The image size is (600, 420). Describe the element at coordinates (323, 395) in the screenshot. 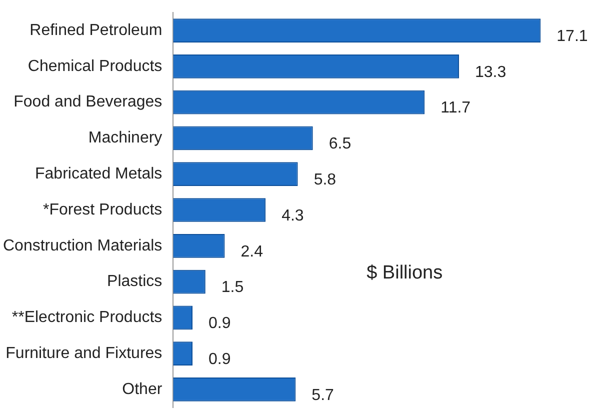

I see `data-label: 5.7` at that location.